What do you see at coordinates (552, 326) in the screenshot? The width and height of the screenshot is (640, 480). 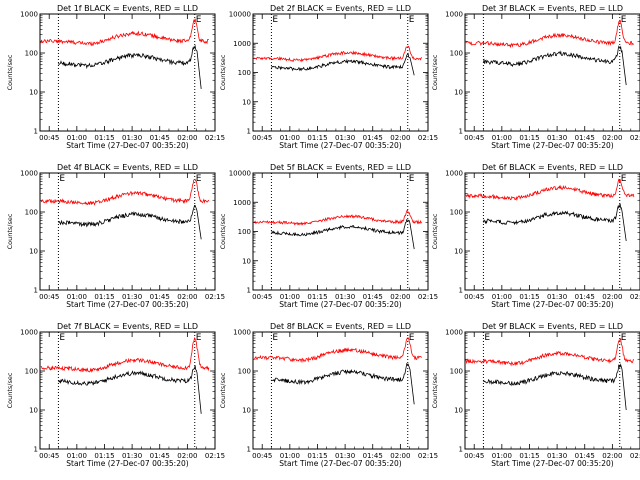 I see `panel-title: Det 9f BLACK = Events, RED = LLD` at bounding box center [552, 326].